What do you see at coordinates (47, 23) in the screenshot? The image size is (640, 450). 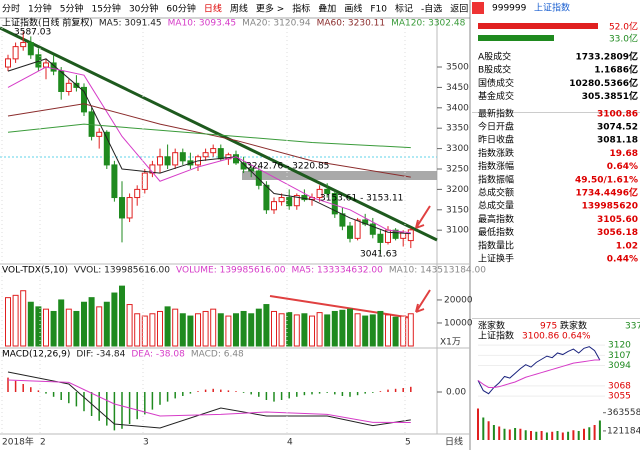 I see `legend-item: 上证指数(日线 前复权)` at bounding box center [47, 23].